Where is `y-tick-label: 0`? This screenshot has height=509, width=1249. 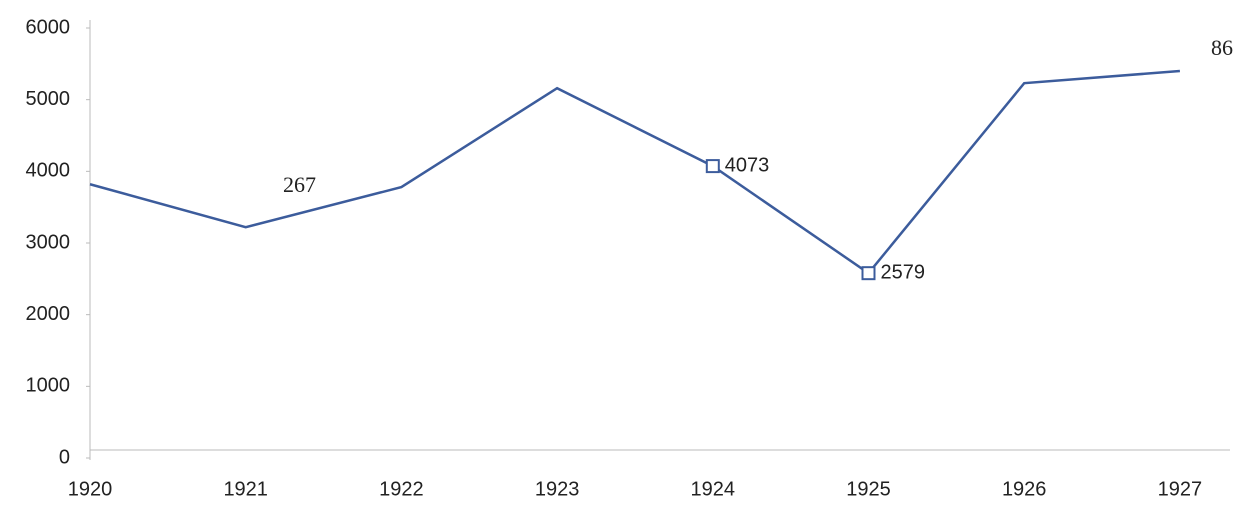
y-tick-label: 0 is located at coordinates (64, 457).